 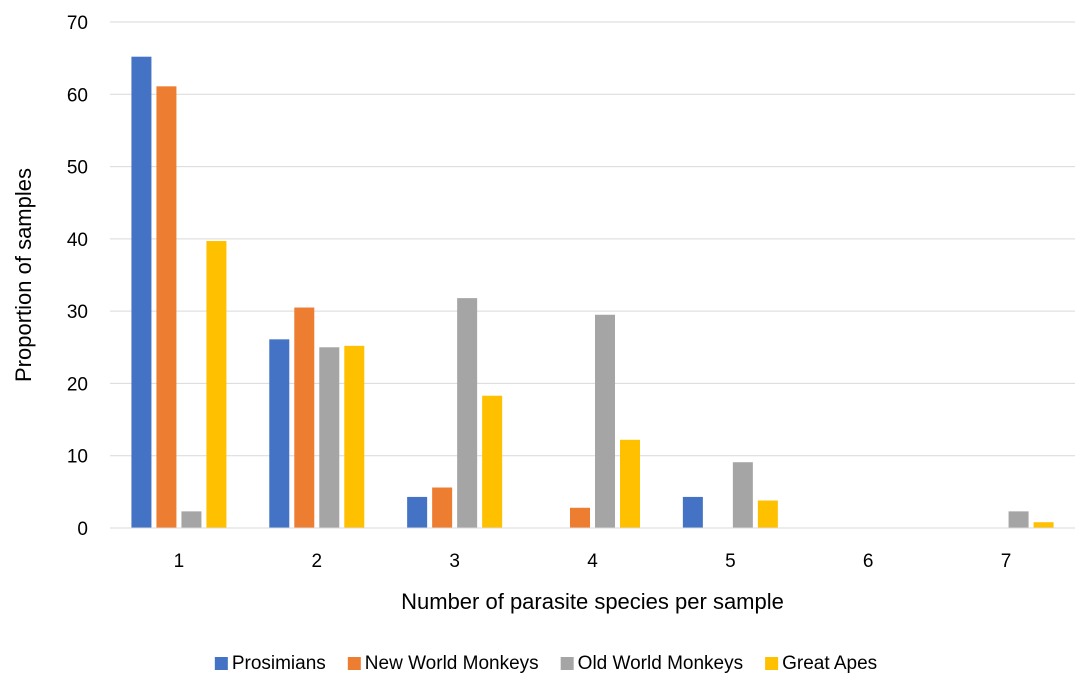 I want to click on y-tick-label: 20, so click(x=77, y=384).